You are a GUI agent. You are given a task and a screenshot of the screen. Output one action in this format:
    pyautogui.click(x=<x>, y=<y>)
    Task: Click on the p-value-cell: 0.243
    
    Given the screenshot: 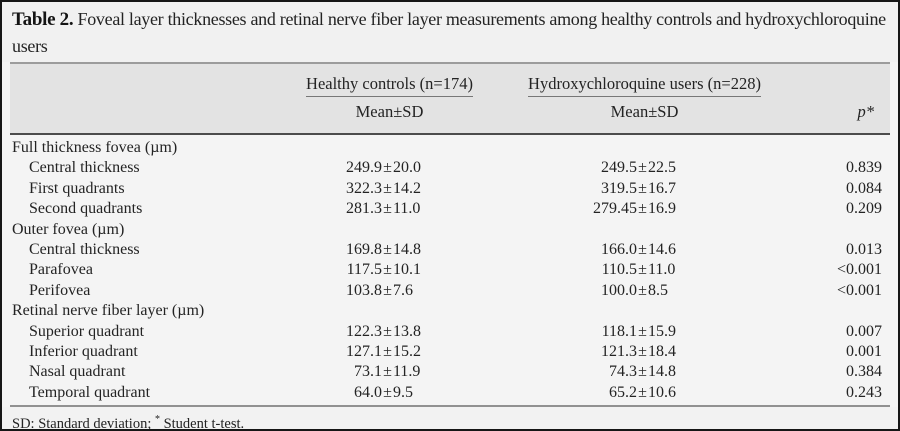 What is the action you would take?
    pyautogui.click(x=864, y=392)
    